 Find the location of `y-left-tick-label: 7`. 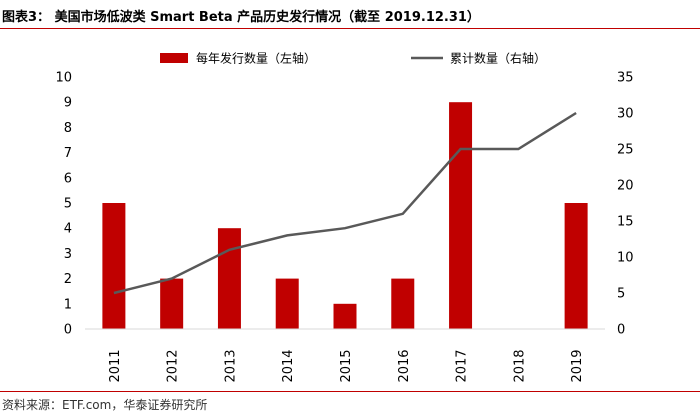

y-left-tick-label: 7 is located at coordinates (68, 153).